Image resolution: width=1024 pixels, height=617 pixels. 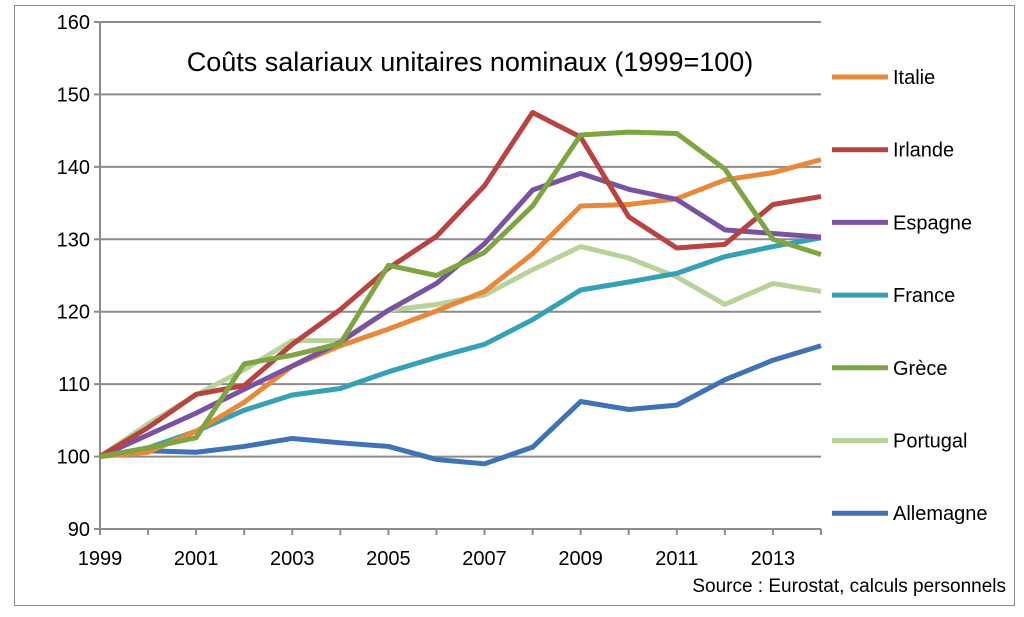 What do you see at coordinates (460, 405) in the screenshot?
I see `series-line-allemagne` at bounding box center [460, 405].